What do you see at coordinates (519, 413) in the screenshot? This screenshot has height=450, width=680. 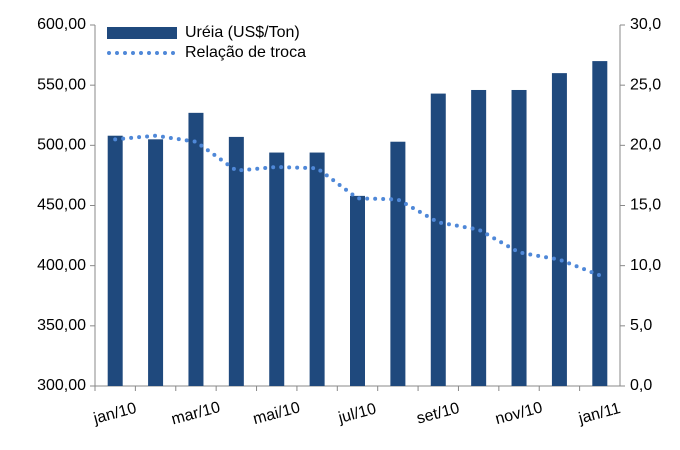 I see `x-tick-label: nov/10` at bounding box center [519, 413].